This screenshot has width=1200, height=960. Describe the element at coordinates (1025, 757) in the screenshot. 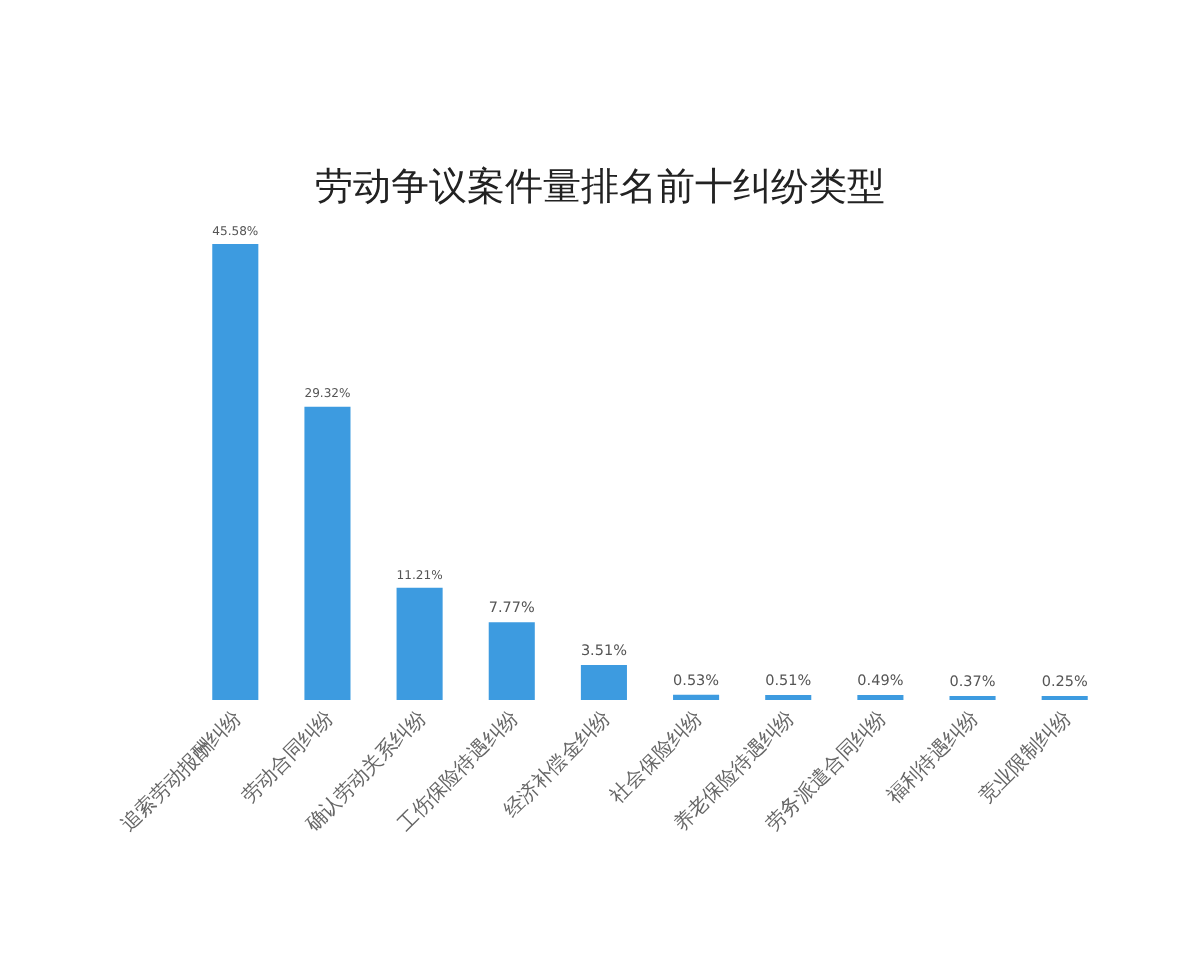

I see `x-tick-label: 竞业限制纠纷` at that location.